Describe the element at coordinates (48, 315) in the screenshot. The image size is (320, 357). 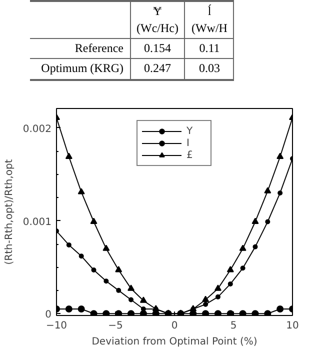
I see `y-tick-label: 0` at that location.